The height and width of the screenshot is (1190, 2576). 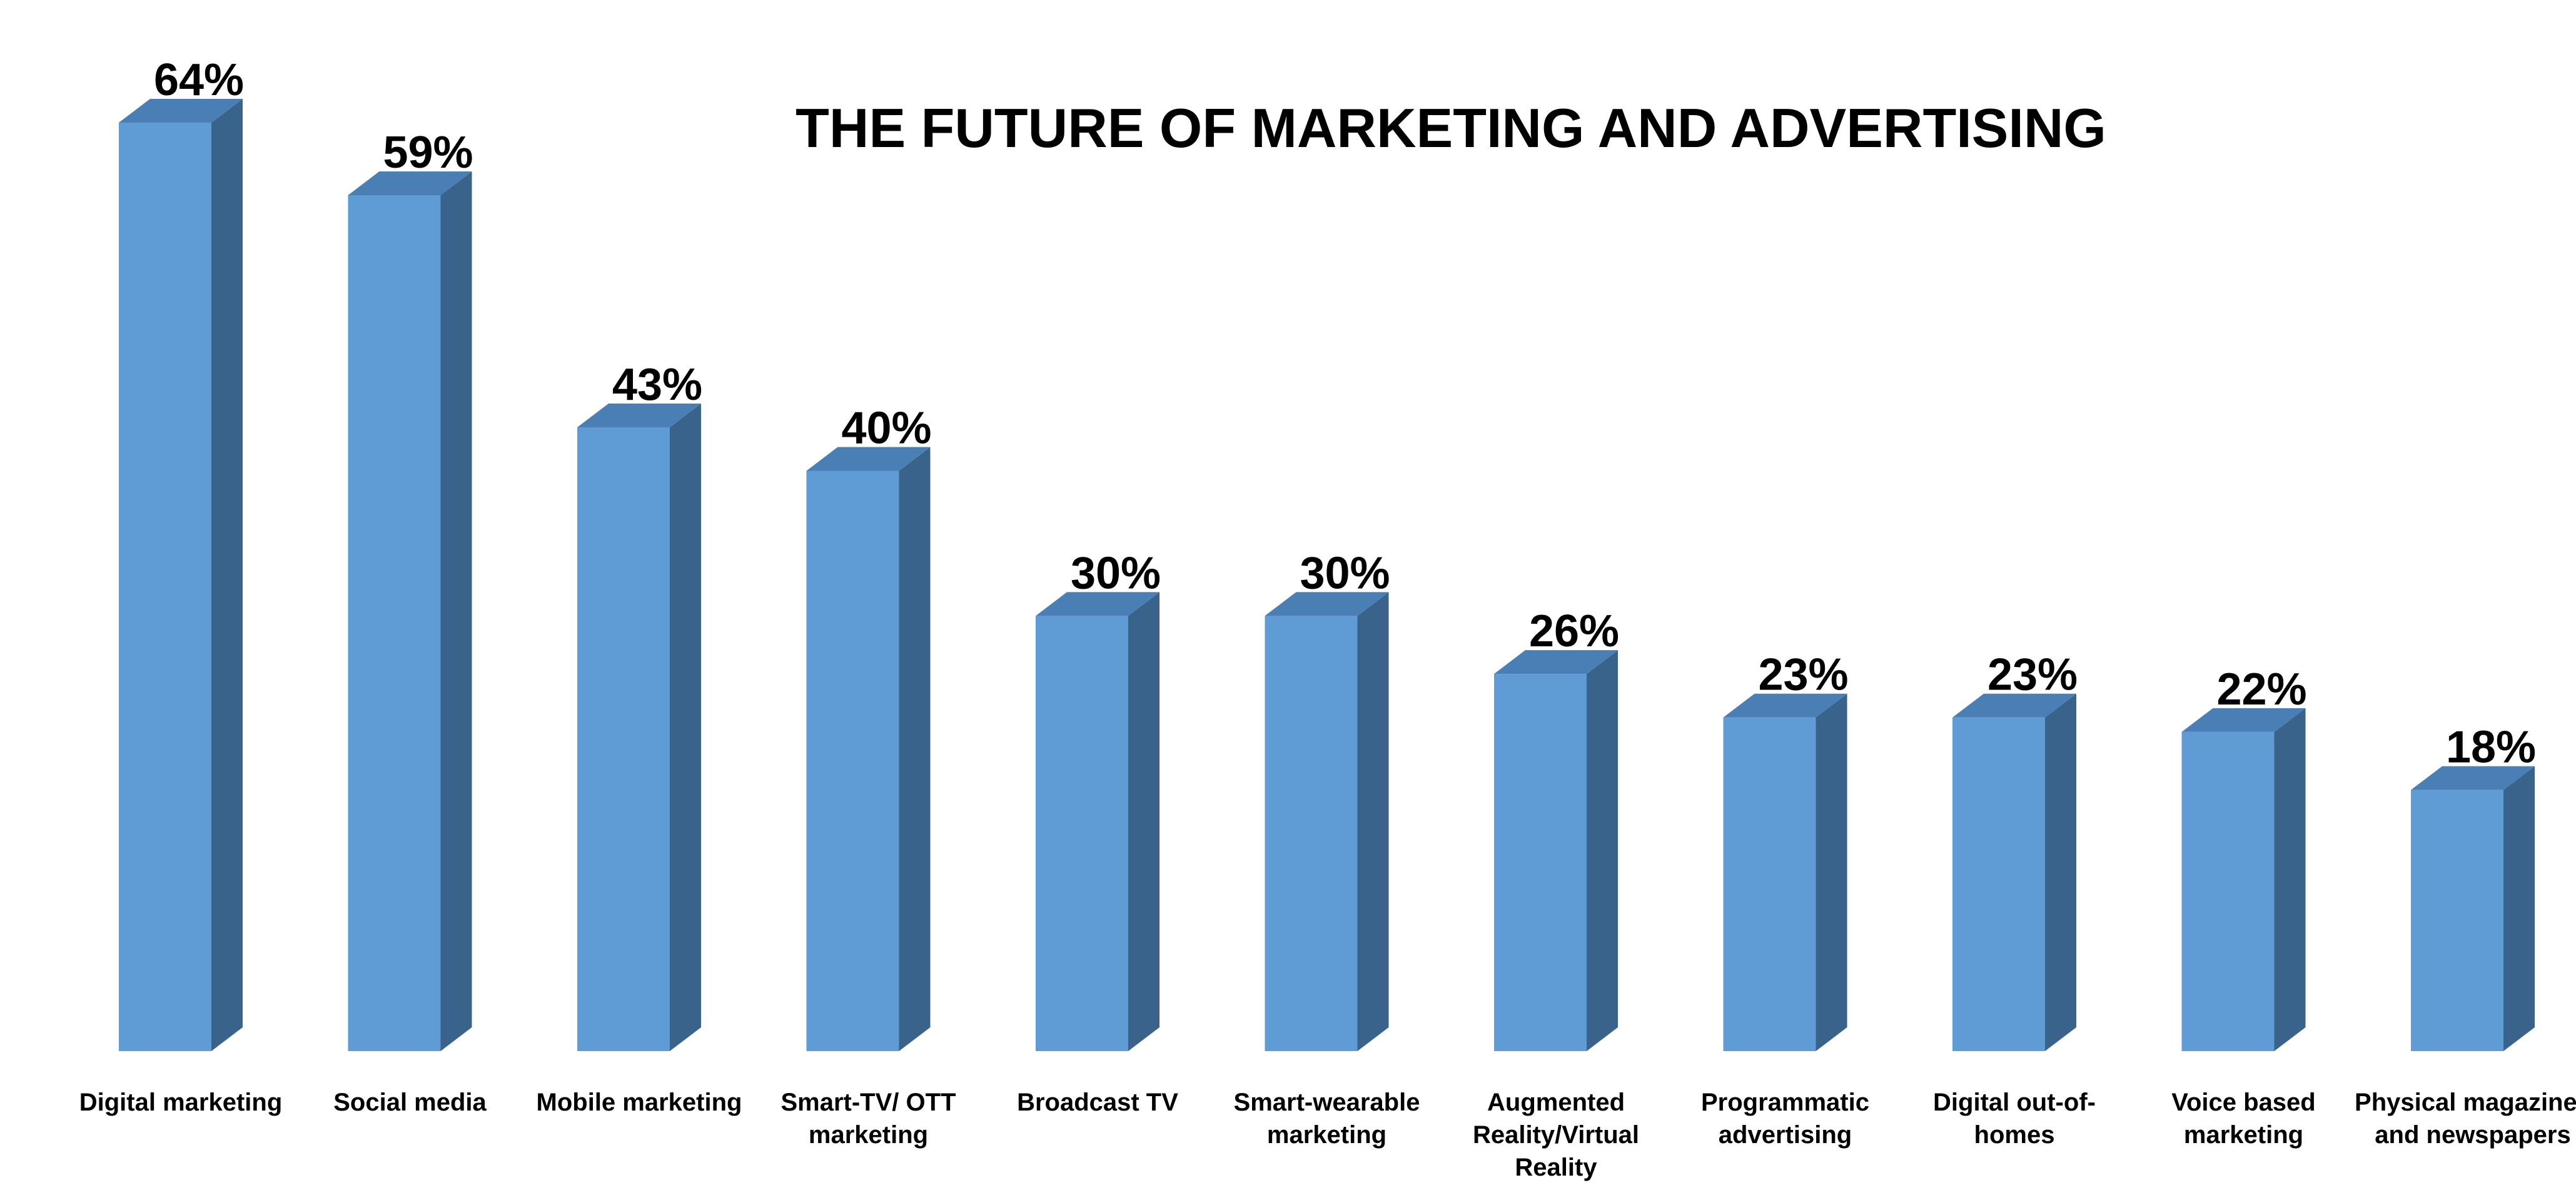 I want to click on value-label: 64%, so click(x=199, y=80).